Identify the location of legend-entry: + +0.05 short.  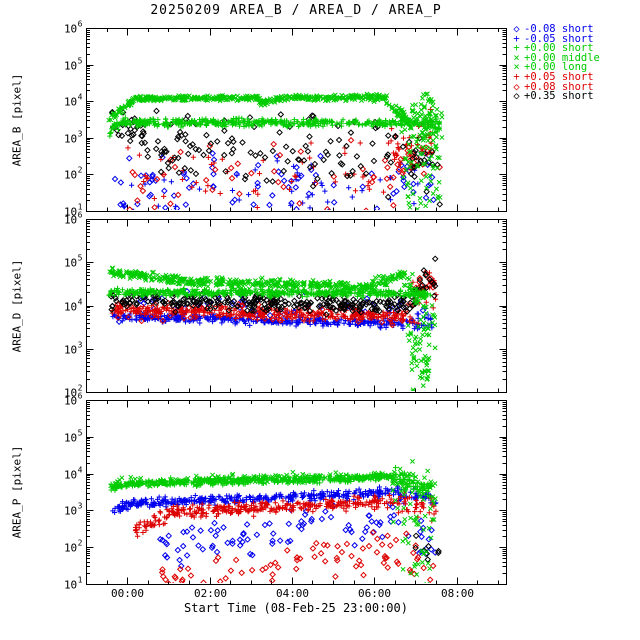
(555, 76).